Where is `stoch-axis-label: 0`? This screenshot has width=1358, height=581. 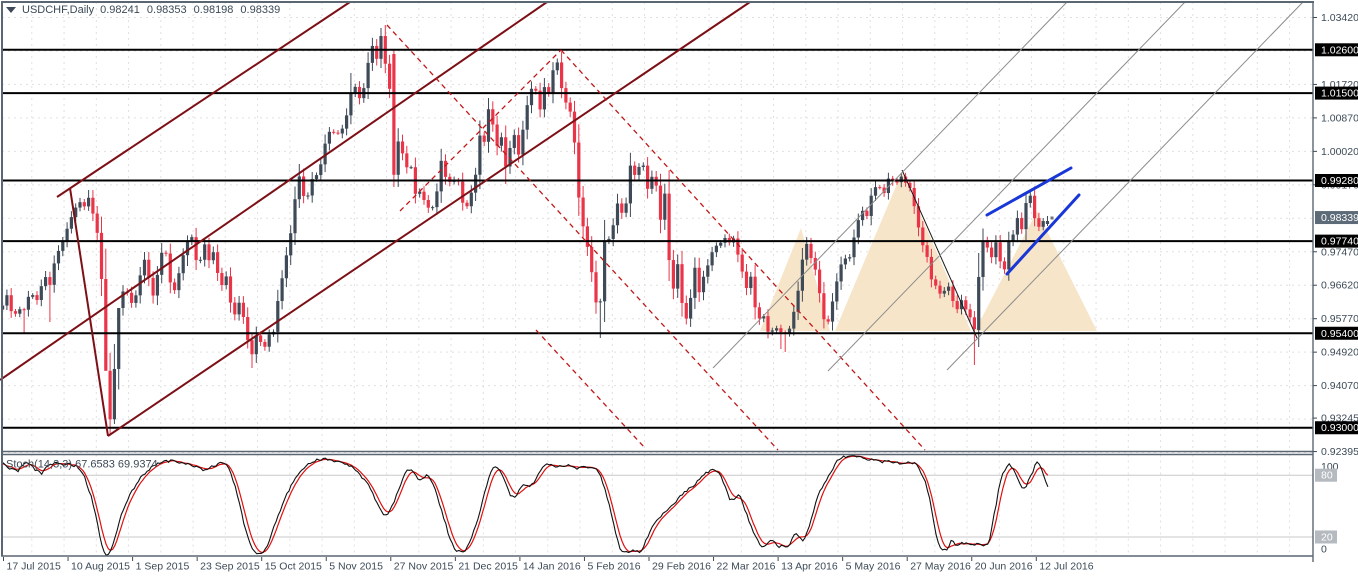 stoch-axis-label: 0 is located at coordinates (1324, 550).